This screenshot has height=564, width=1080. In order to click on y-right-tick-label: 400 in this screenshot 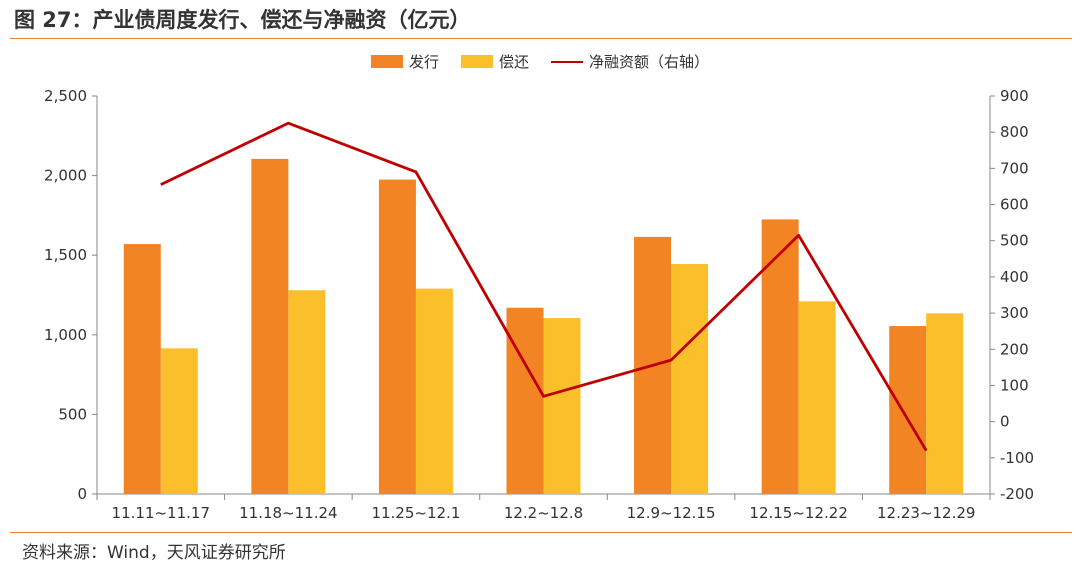, I will do `click(1014, 277)`.